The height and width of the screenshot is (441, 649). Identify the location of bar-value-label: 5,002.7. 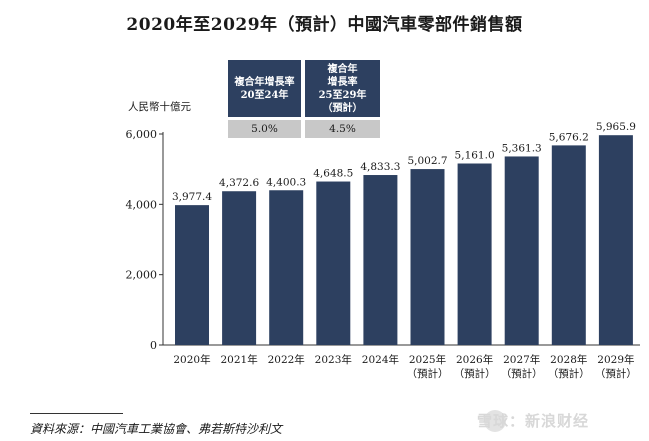
(427, 161).